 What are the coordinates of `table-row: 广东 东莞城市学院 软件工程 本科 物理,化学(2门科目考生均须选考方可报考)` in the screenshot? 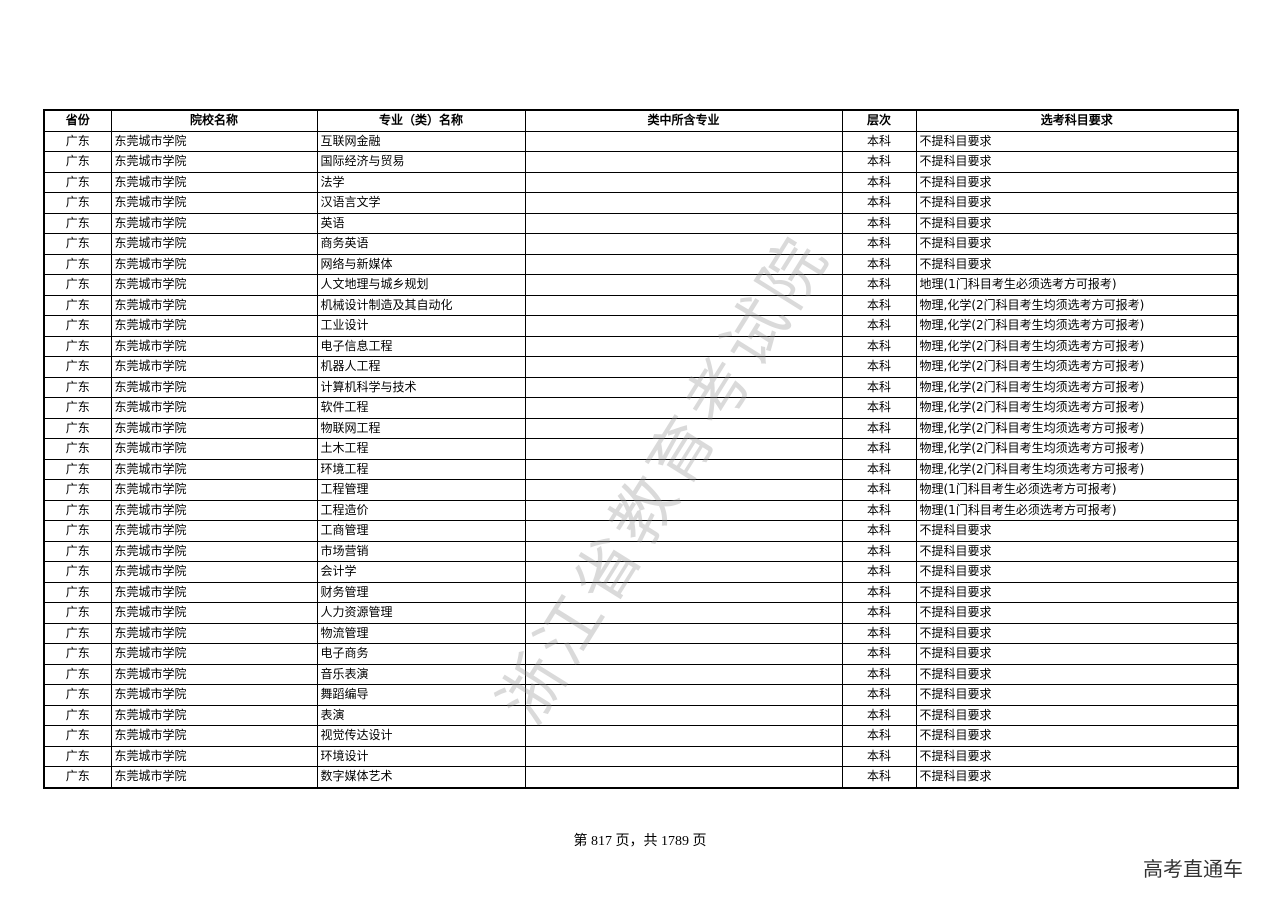 It's located at (641, 408).